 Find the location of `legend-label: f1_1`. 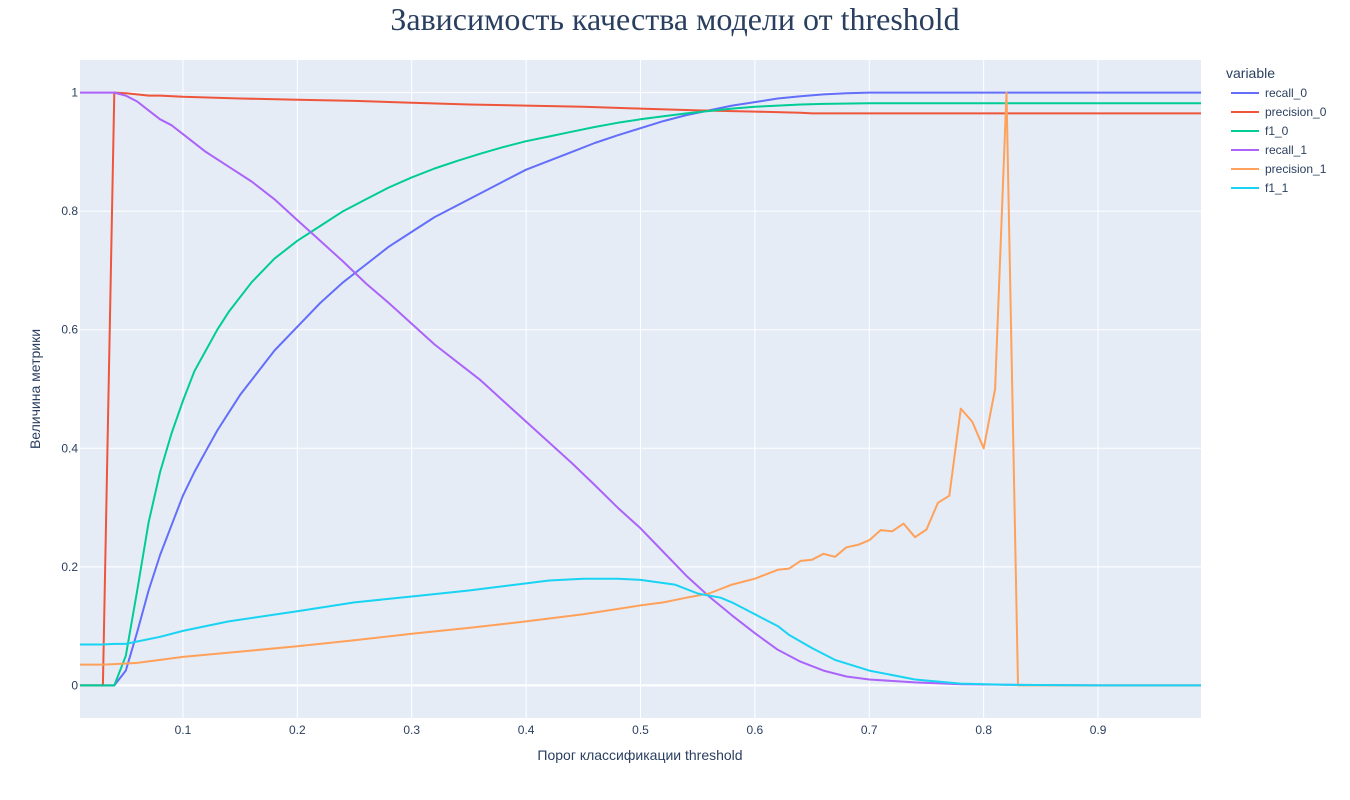

legend-label: f1_1 is located at coordinates (1277, 188).